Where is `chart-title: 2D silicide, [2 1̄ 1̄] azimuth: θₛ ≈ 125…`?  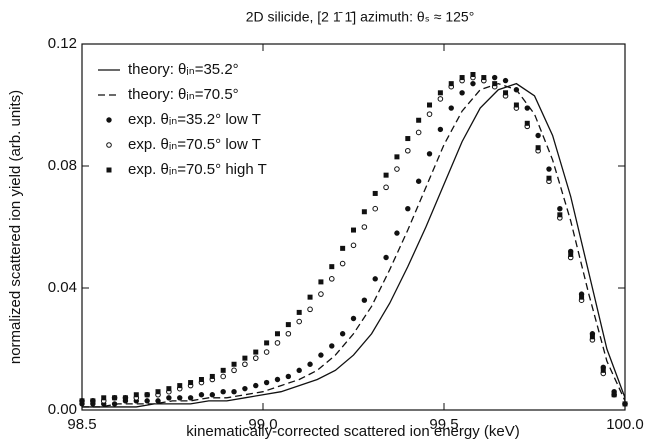 chart-title: 2D silicide, [2 1̄ 1̄] azimuth: θₛ ≈ 125… is located at coordinates (360, 17).